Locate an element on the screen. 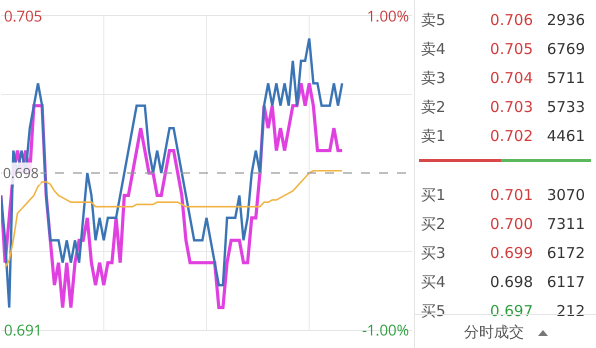 Image resolution: width=596 pixels, height=348 pixels. category-label: 卖3 is located at coordinates (433, 78).